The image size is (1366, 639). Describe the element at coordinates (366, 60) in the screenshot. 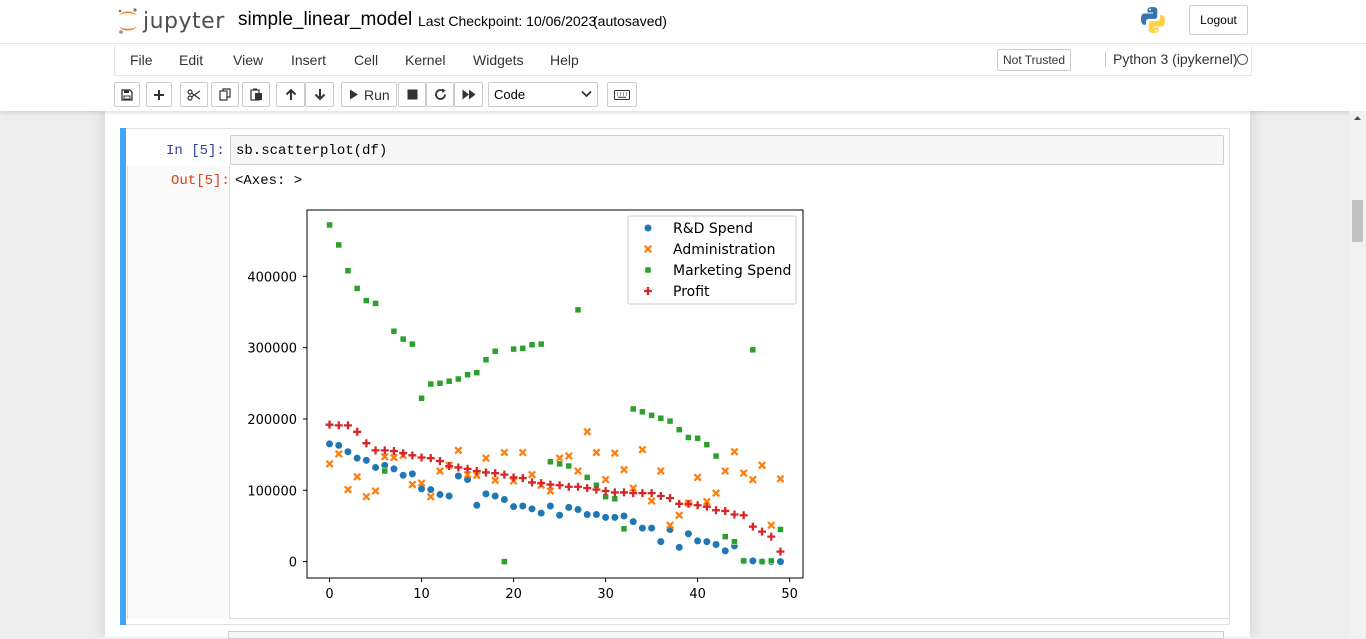

I see `menu-cell: Cell` at that location.